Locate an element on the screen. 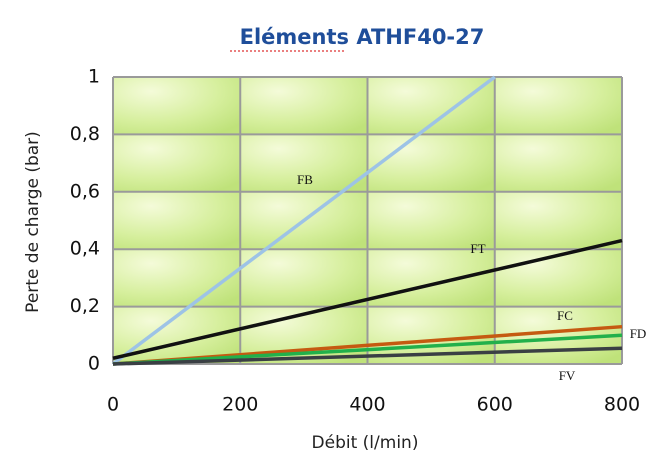 This screenshot has width=657, height=467. chart-title: Eléments ATHF40-27 is located at coordinates (362, 37).